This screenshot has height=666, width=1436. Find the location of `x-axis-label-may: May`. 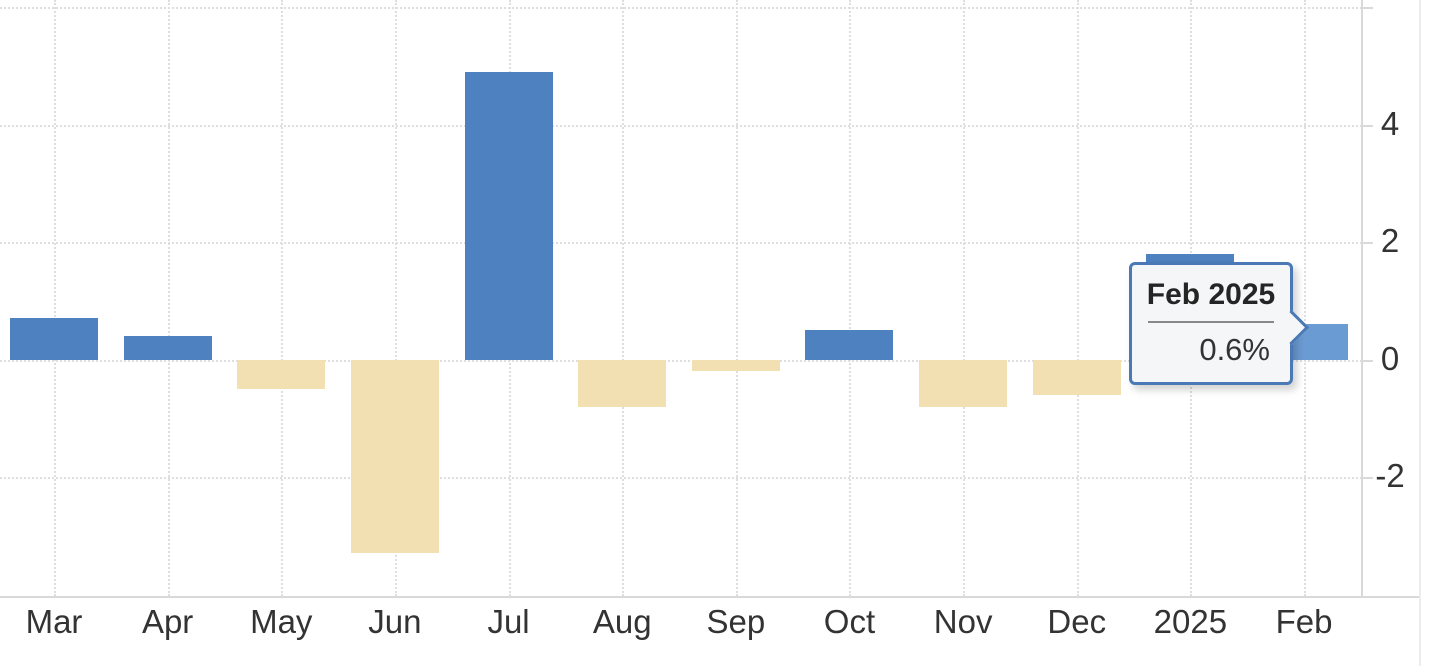

x-axis-label-may: May is located at coordinates (281, 621).